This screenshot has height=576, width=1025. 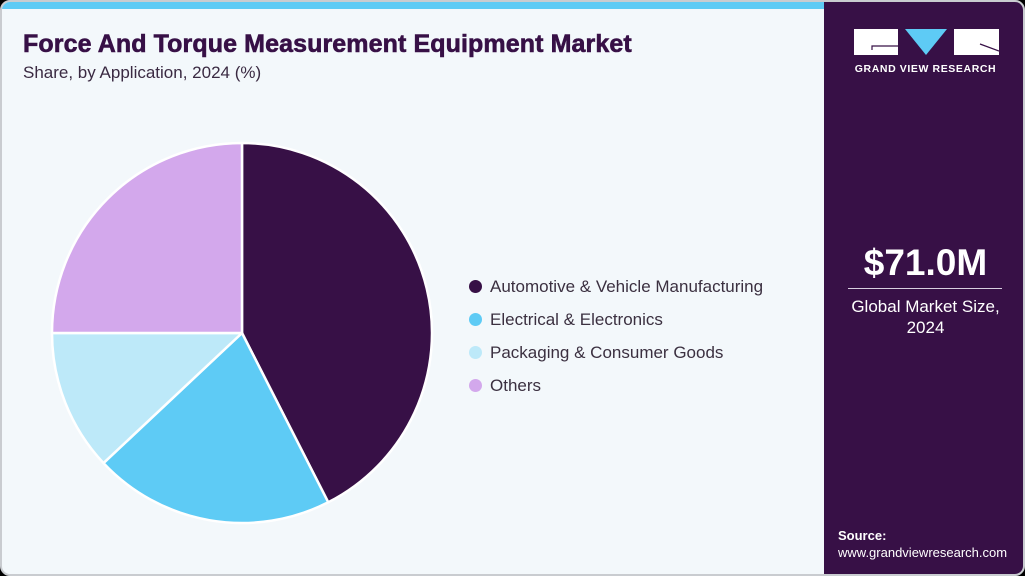 I want to click on source-url: www.grandviewresearch.com, so click(x=923, y=552).